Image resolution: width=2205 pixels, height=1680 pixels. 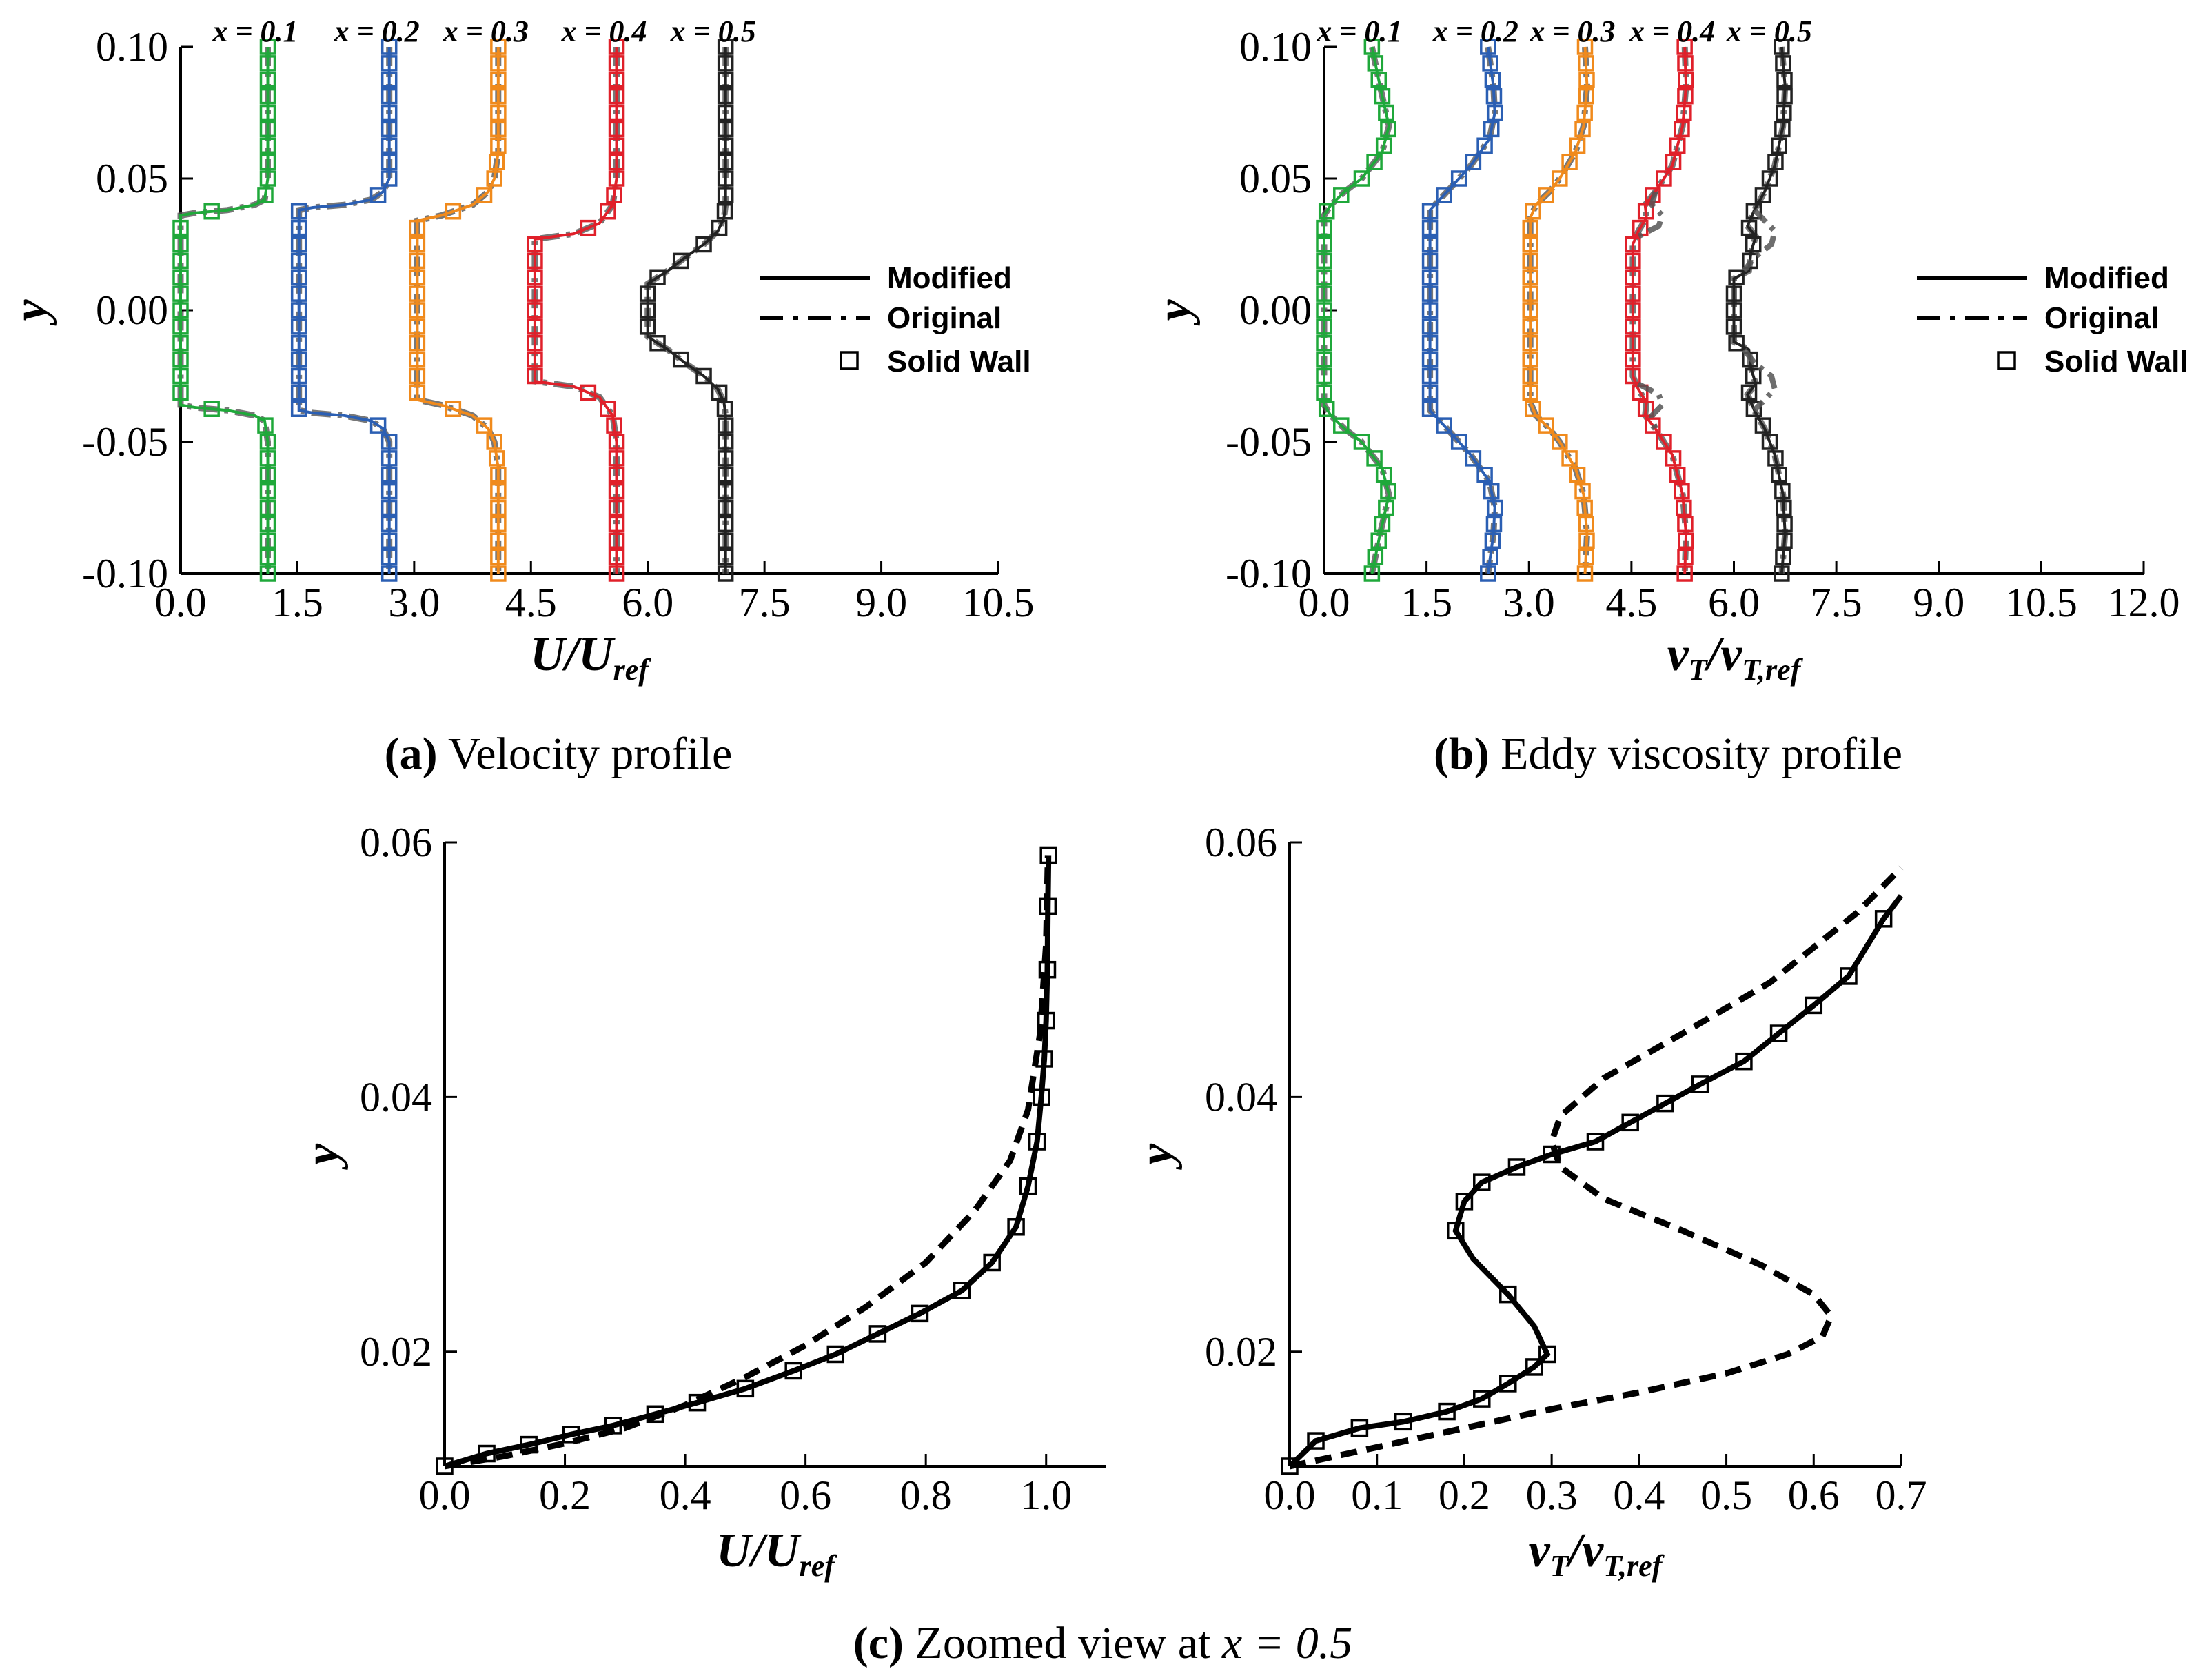 I want to click on panel-c2-x-tick-label: 0.5, so click(x=1726, y=1495).